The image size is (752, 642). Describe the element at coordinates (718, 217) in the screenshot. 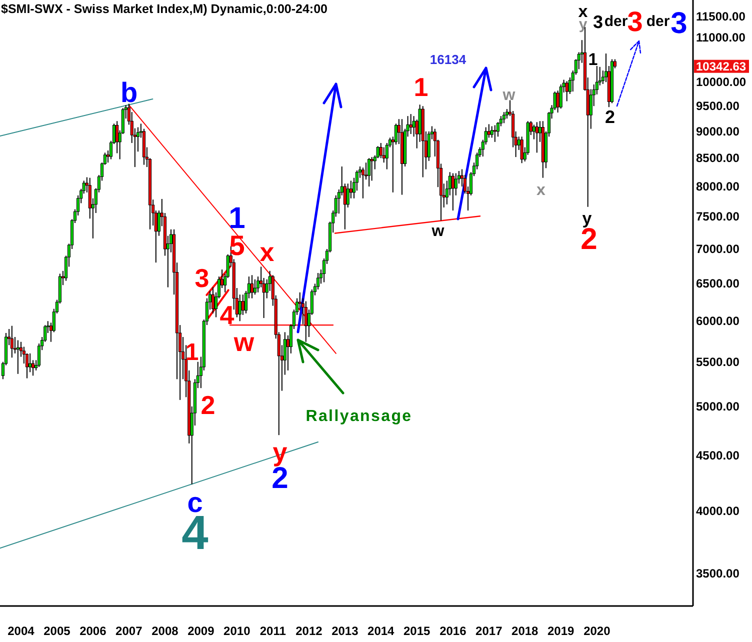

I see `y-tick-label: 7500.00` at that location.